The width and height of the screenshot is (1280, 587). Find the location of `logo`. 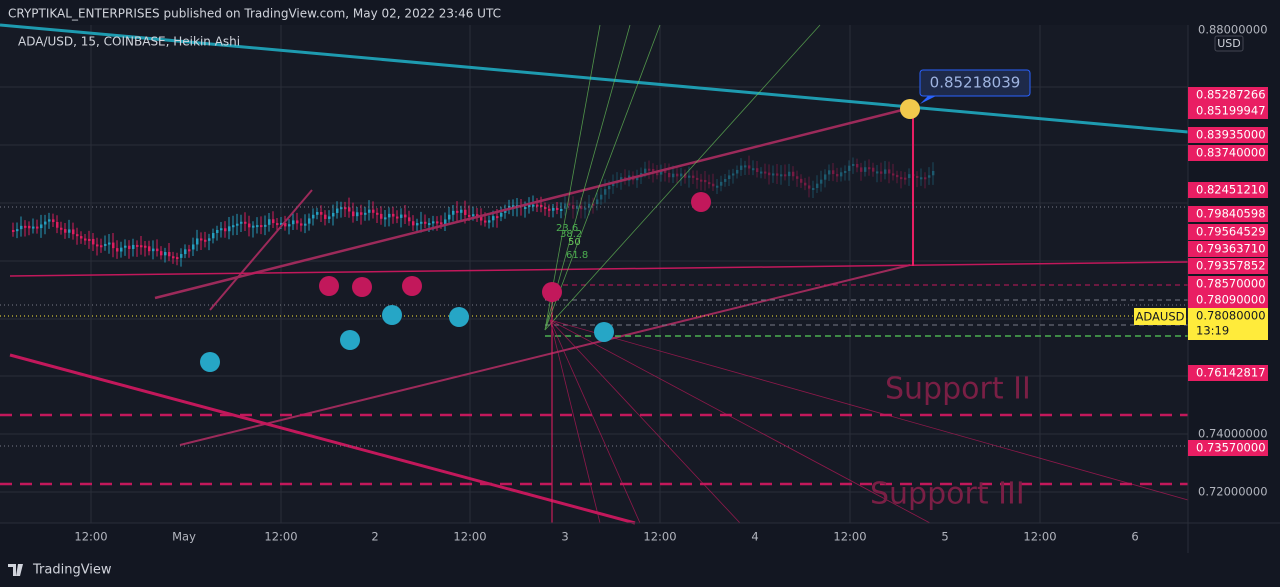

logo is located at coordinates (15, 570).